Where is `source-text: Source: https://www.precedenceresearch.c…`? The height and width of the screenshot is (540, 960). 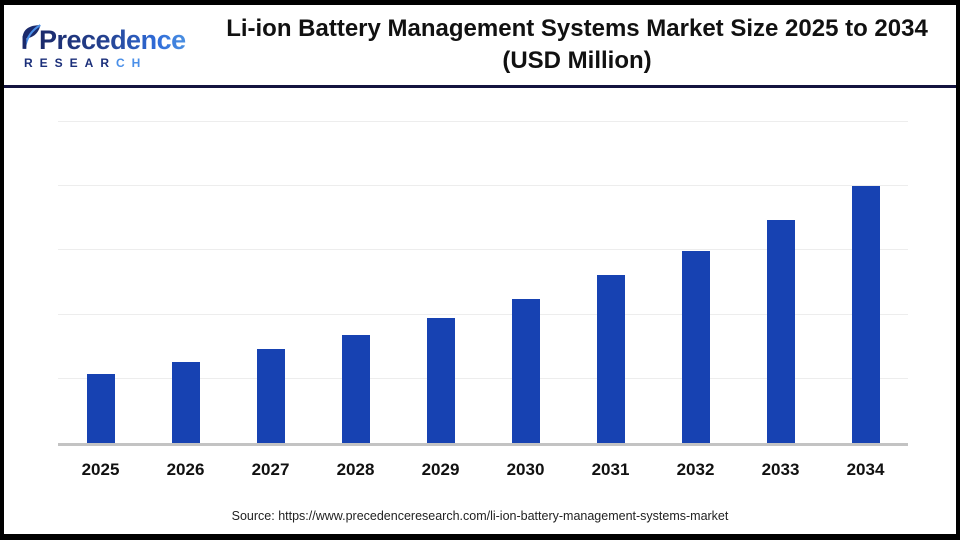
source-text: Source: https://www.precedenceresearch.c… is located at coordinates (480, 516).